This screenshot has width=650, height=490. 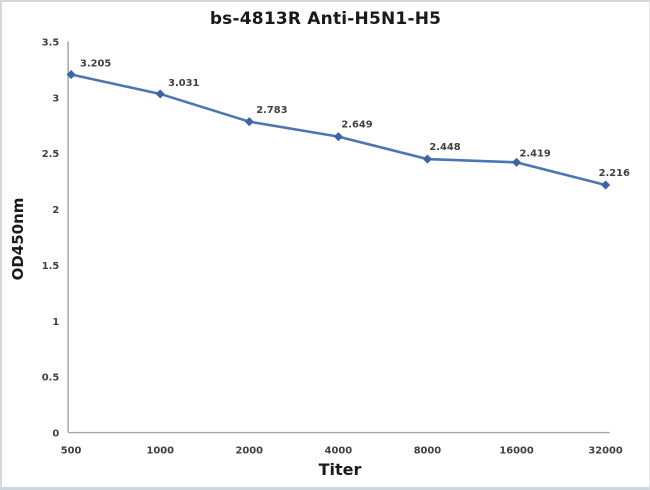 I want to click on y-tick-label: 1.5, so click(x=51, y=266).